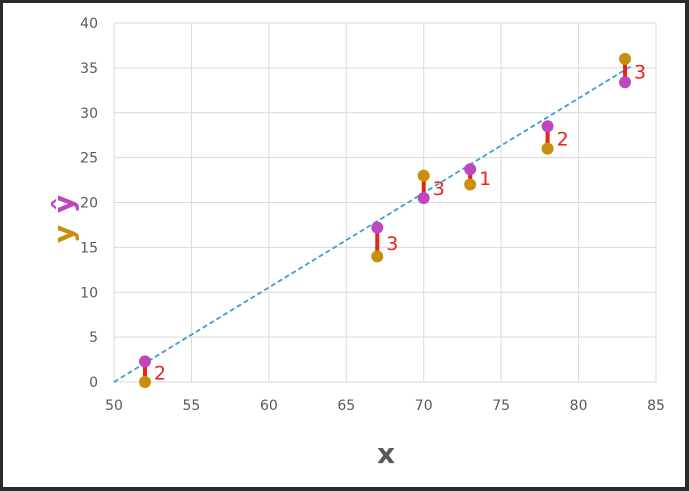 The width and height of the screenshot is (689, 491). I want to click on x-tick-label: 75, so click(501, 406).